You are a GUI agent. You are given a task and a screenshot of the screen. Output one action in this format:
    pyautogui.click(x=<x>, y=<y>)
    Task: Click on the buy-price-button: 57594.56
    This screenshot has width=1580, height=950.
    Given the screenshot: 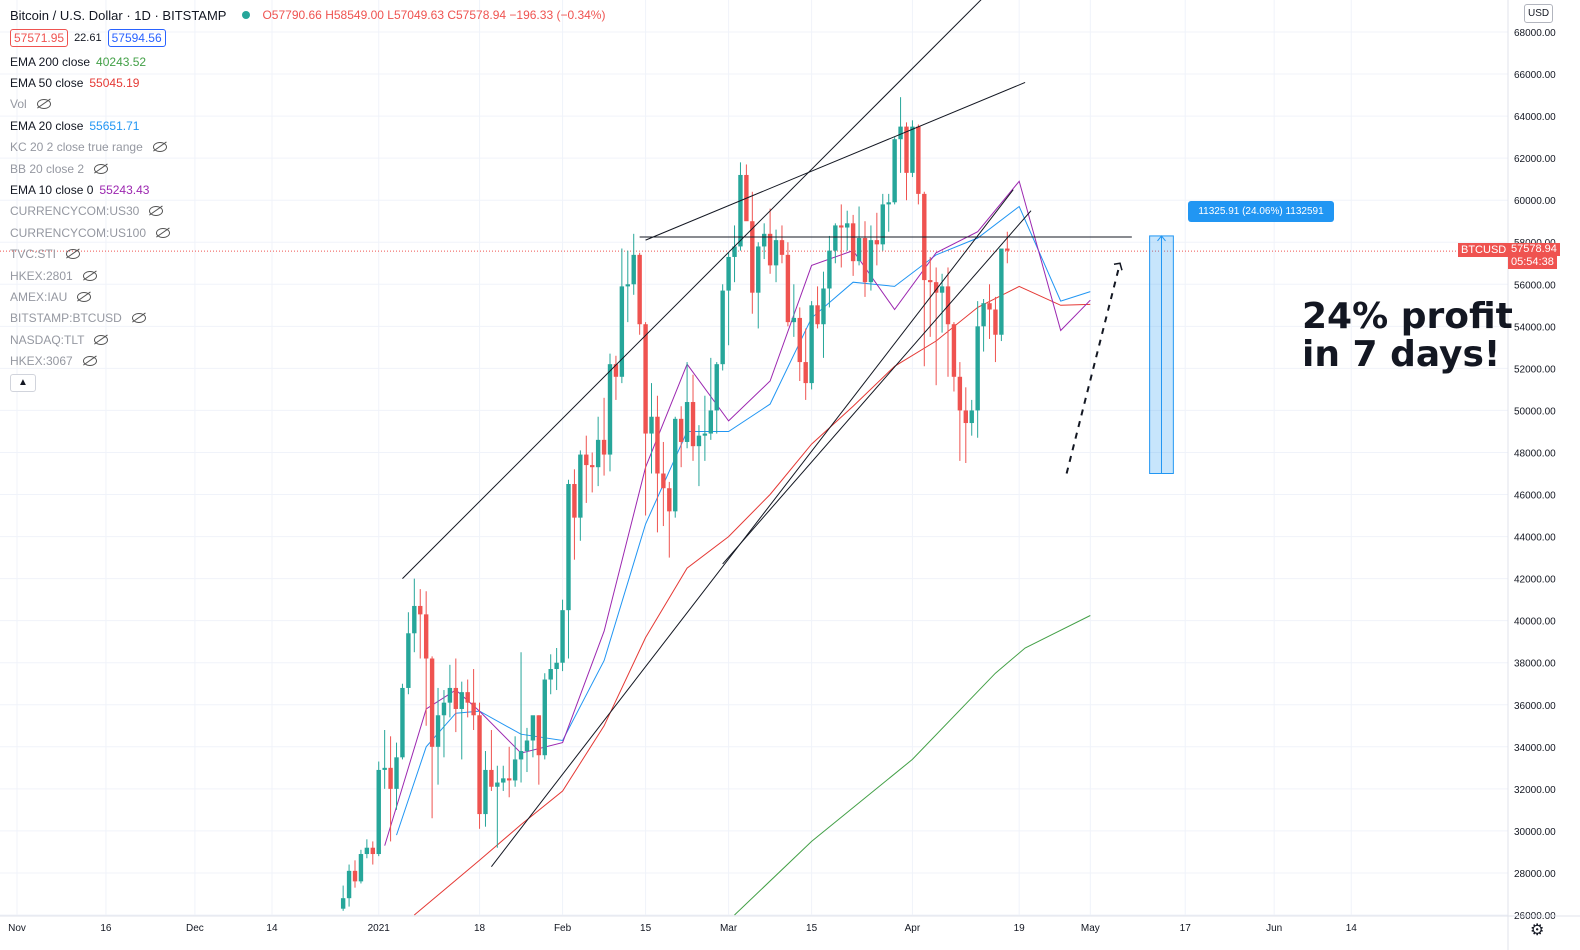 What is the action you would take?
    pyautogui.click(x=136, y=38)
    